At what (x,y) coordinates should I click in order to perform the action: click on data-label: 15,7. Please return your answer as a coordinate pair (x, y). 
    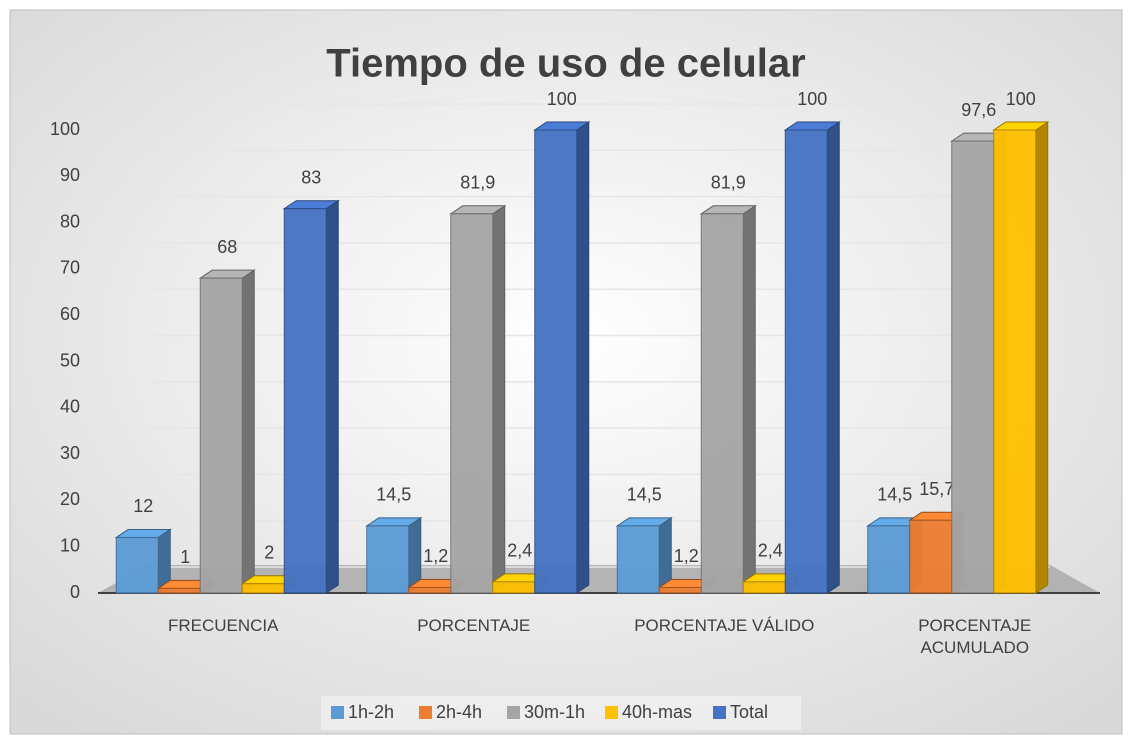
    Looking at the image, I should click on (936, 489).